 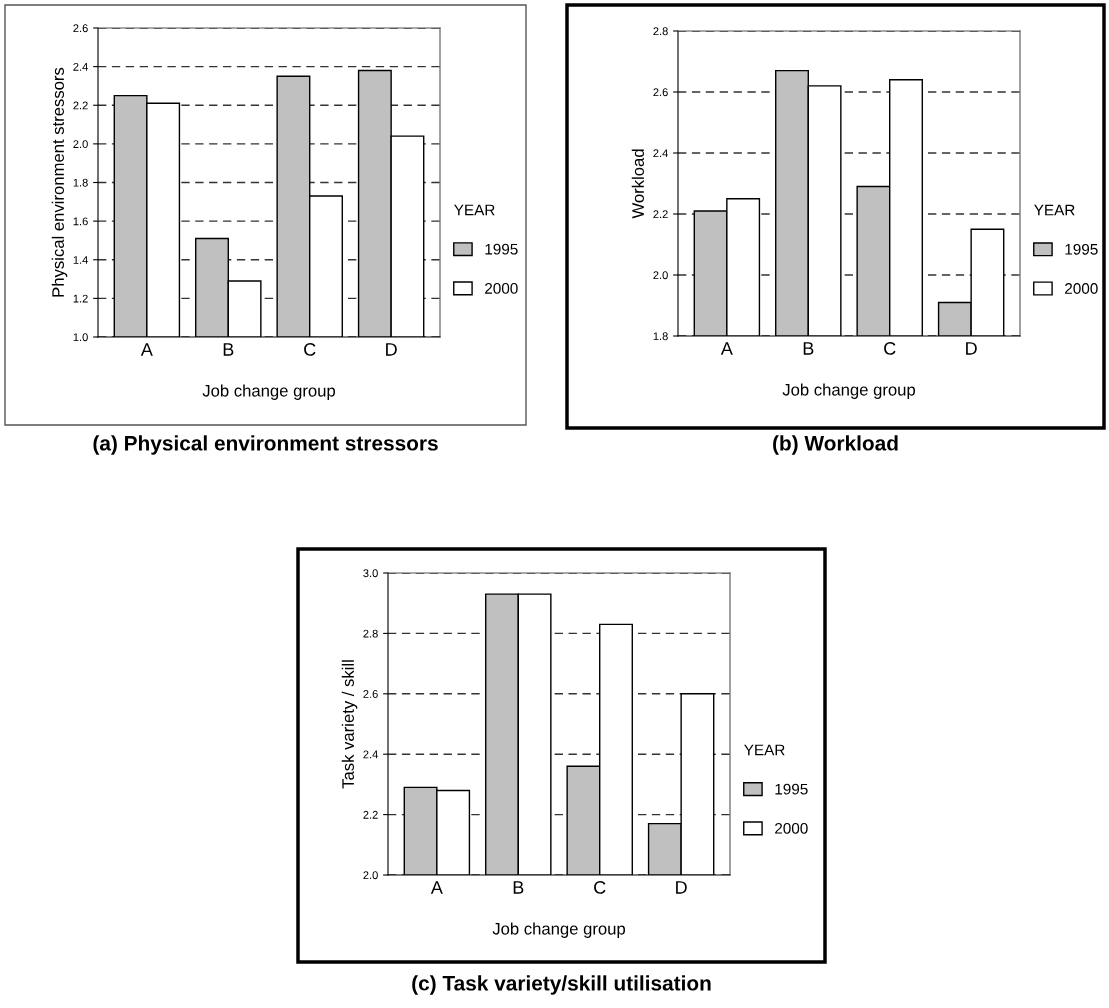 What do you see at coordinates (637, 184) in the screenshot?
I see `y-axis-title: Workload` at bounding box center [637, 184].